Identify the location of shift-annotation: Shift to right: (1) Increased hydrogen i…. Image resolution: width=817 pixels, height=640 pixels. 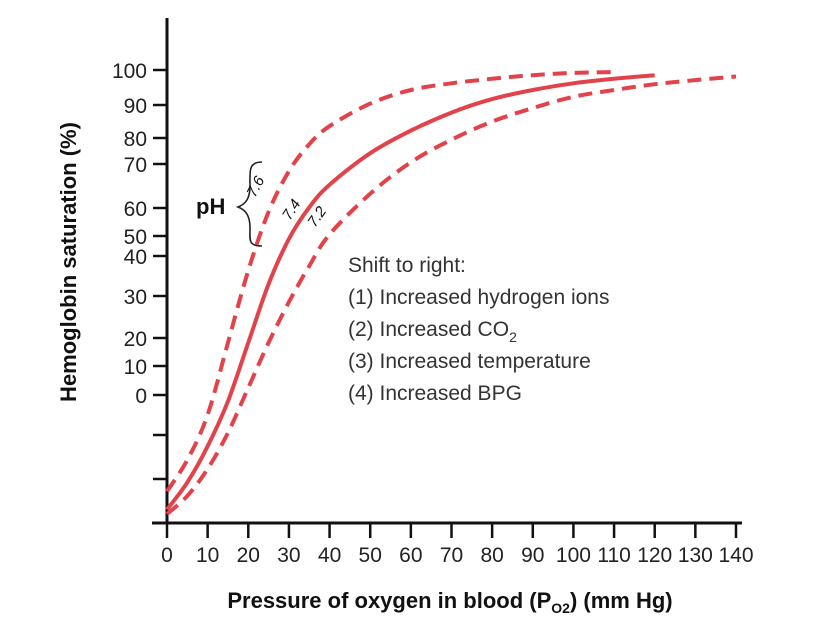
(479, 329).